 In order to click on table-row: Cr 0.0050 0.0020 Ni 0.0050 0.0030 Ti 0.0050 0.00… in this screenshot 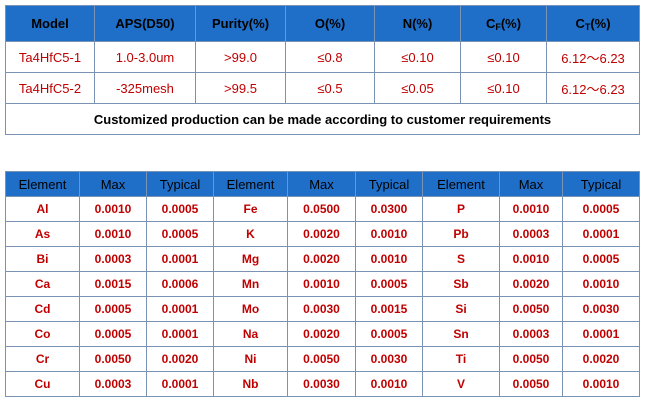, I will do `click(322, 359)`.